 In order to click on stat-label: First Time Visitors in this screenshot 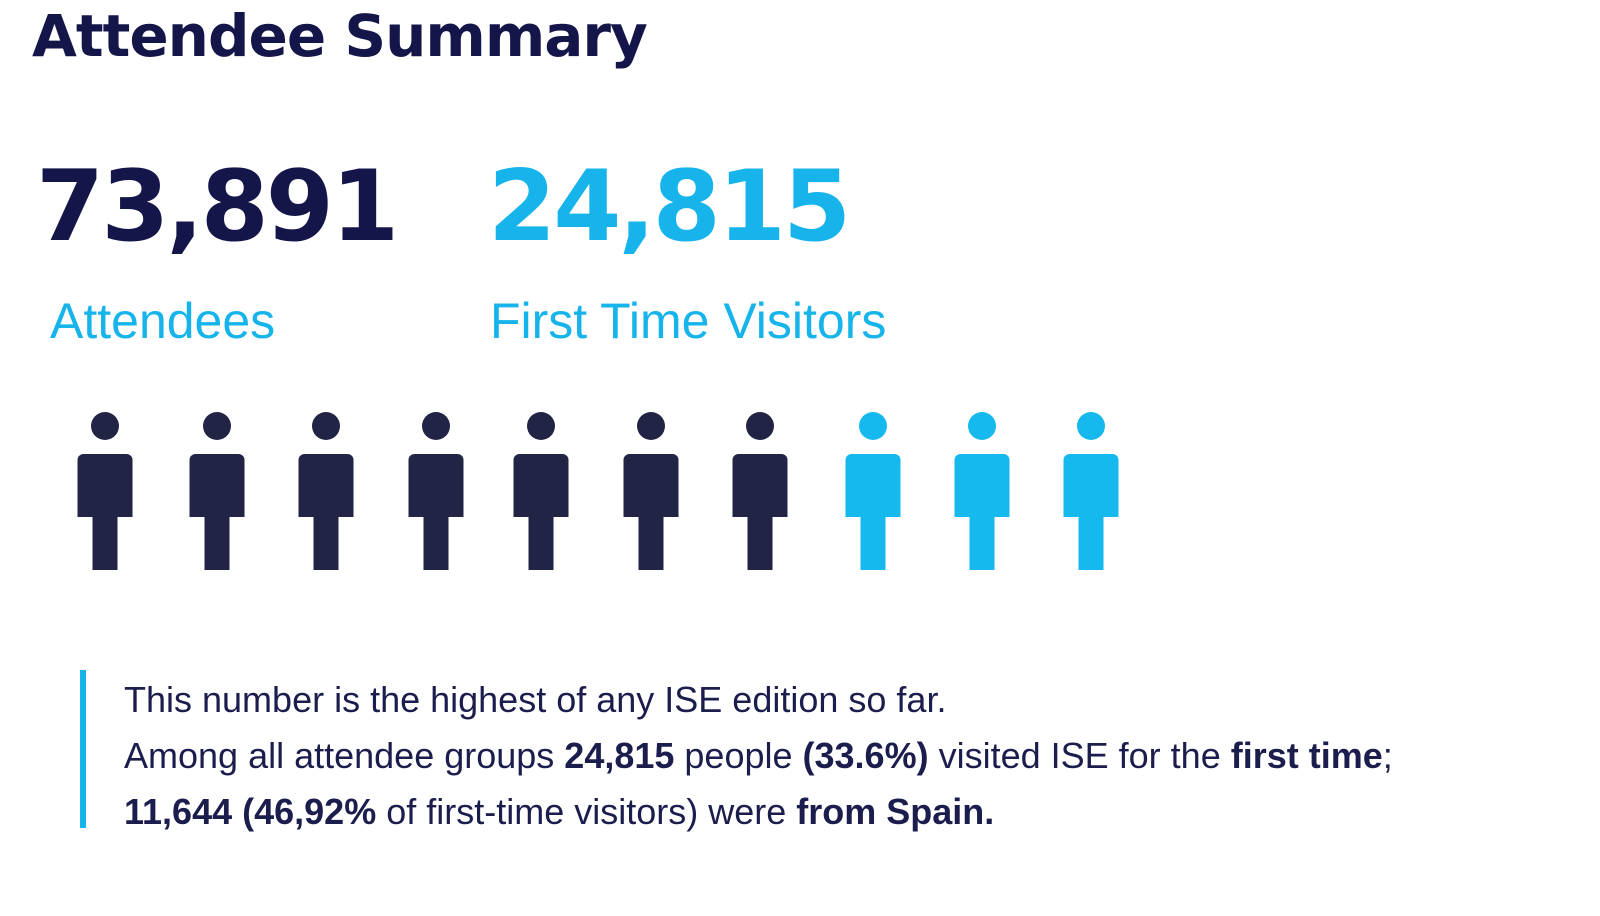, I will do `click(688, 321)`.